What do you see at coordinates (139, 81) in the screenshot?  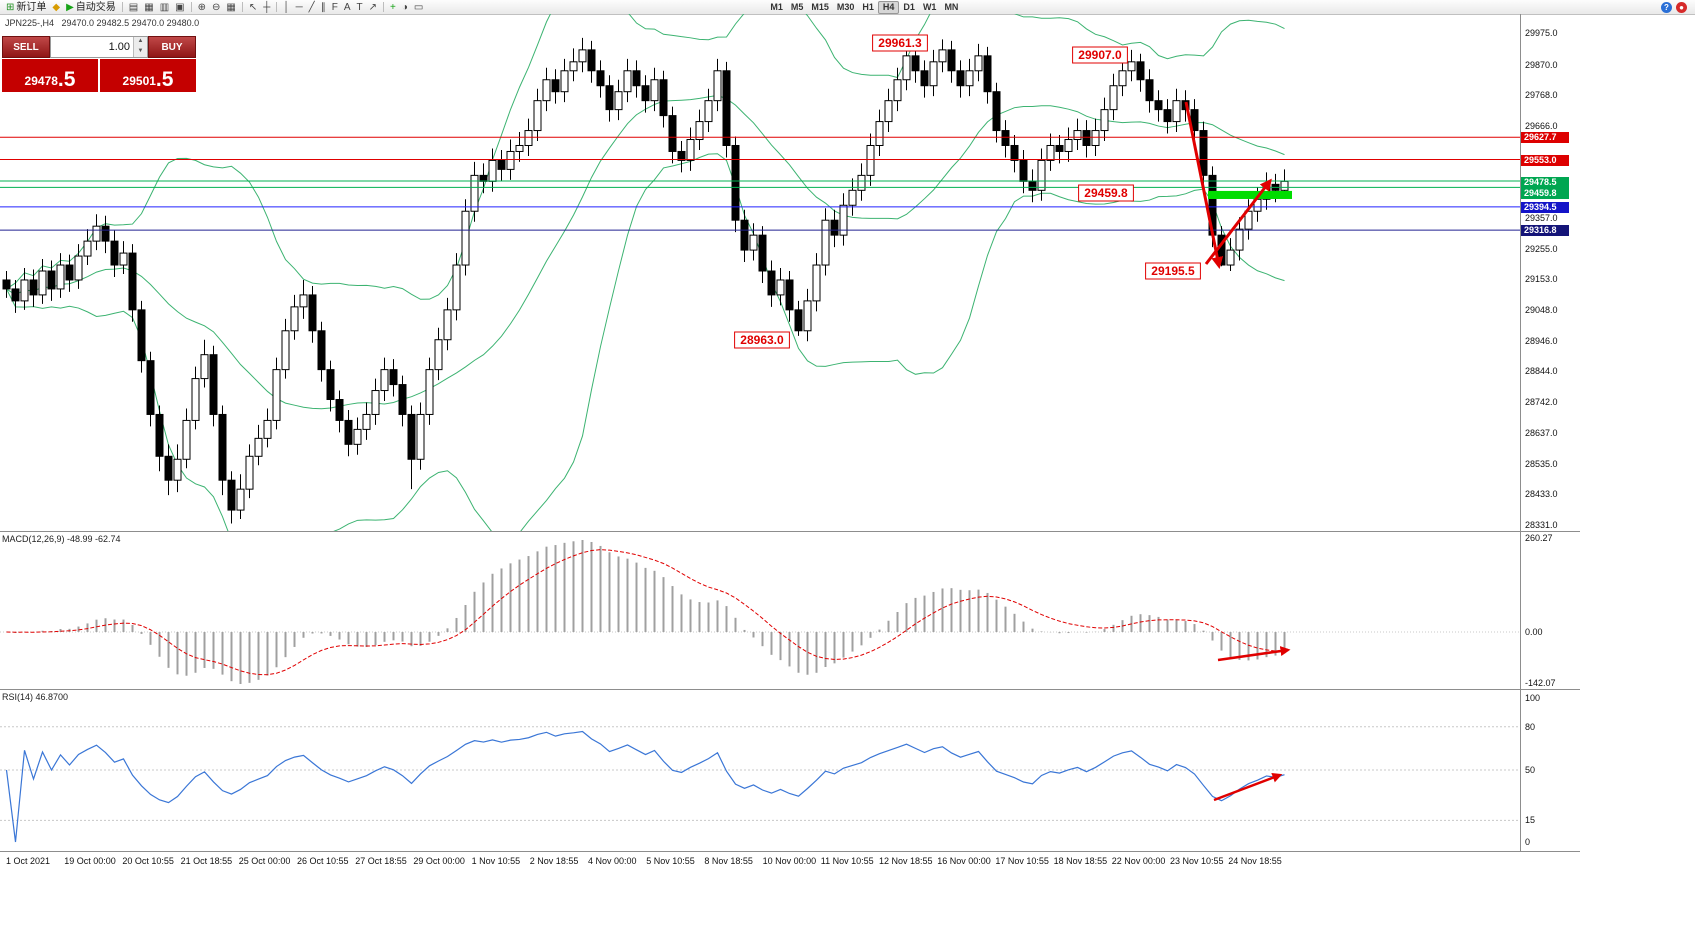 I see `buy-price-int: 29501` at bounding box center [139, 81].